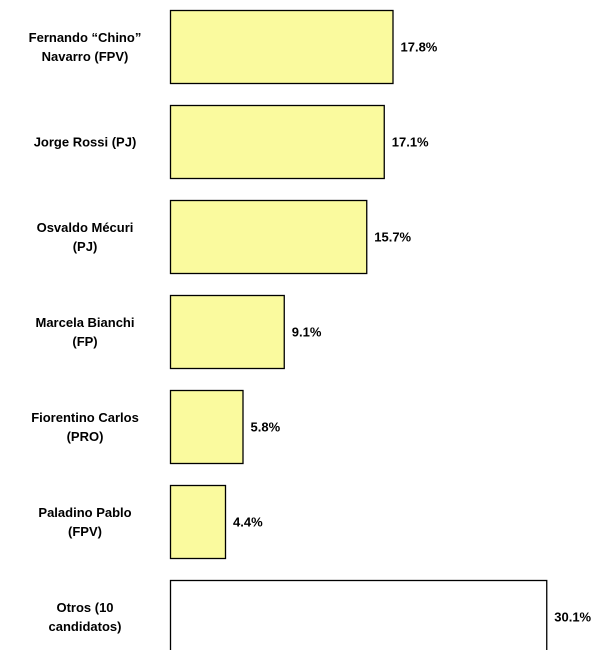  Describe the element at coordinates (85, 331) in the screenshot. I see `category-label: Marcela Bianchi (FP)` at that location.